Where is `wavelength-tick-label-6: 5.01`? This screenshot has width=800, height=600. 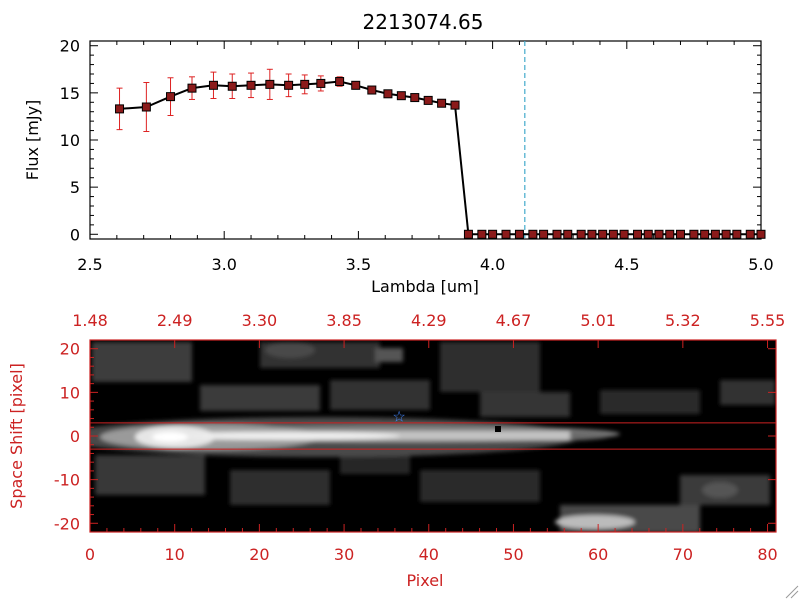
wavelength-tick-label-6: 5.01 is located at coordinates (598, 320).